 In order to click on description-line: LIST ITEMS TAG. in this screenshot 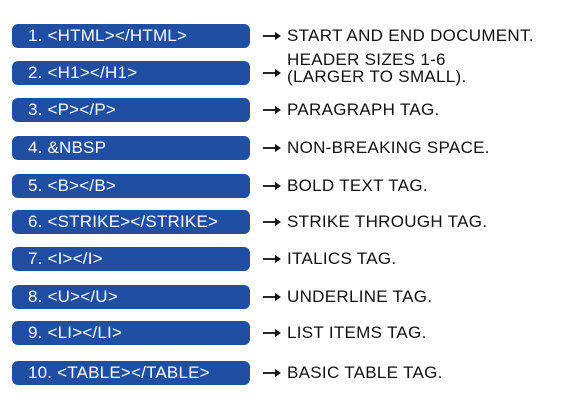, I will do `click(357, 332)`.